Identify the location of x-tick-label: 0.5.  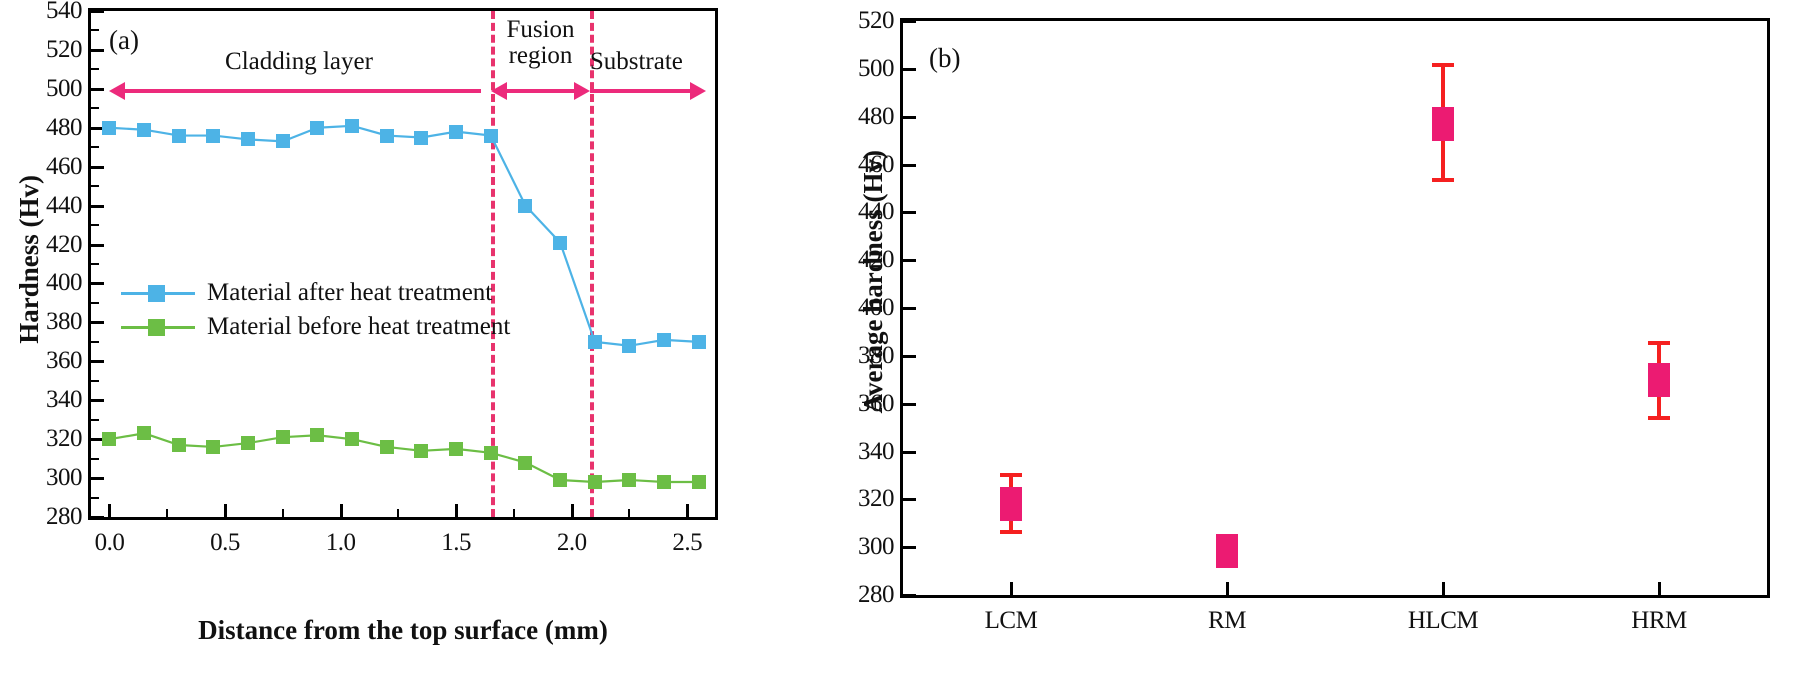
(225, 542).